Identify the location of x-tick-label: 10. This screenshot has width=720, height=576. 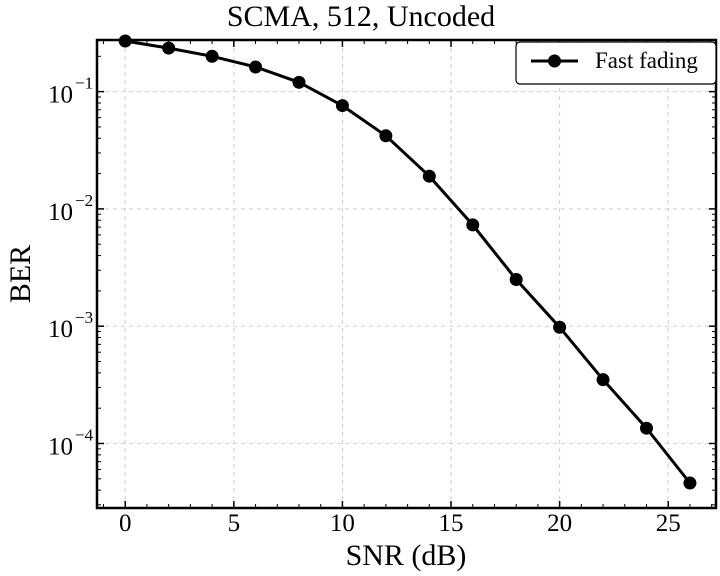
(342, 523).